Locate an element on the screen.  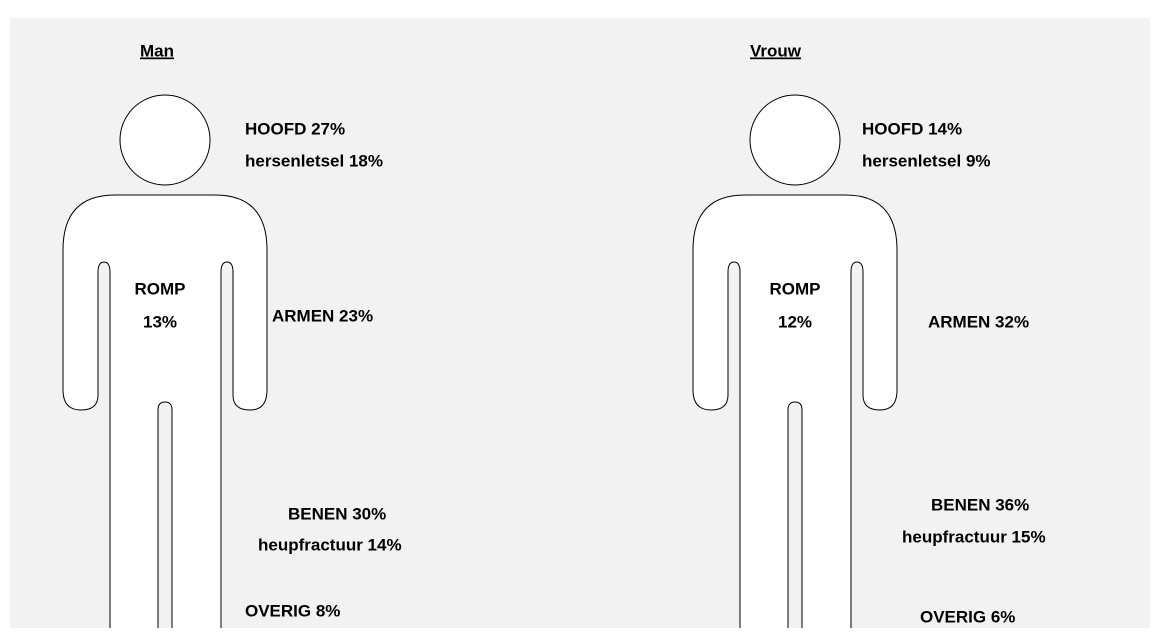
arms-label: ARMEN 32% is located at coordinates (978, 321).